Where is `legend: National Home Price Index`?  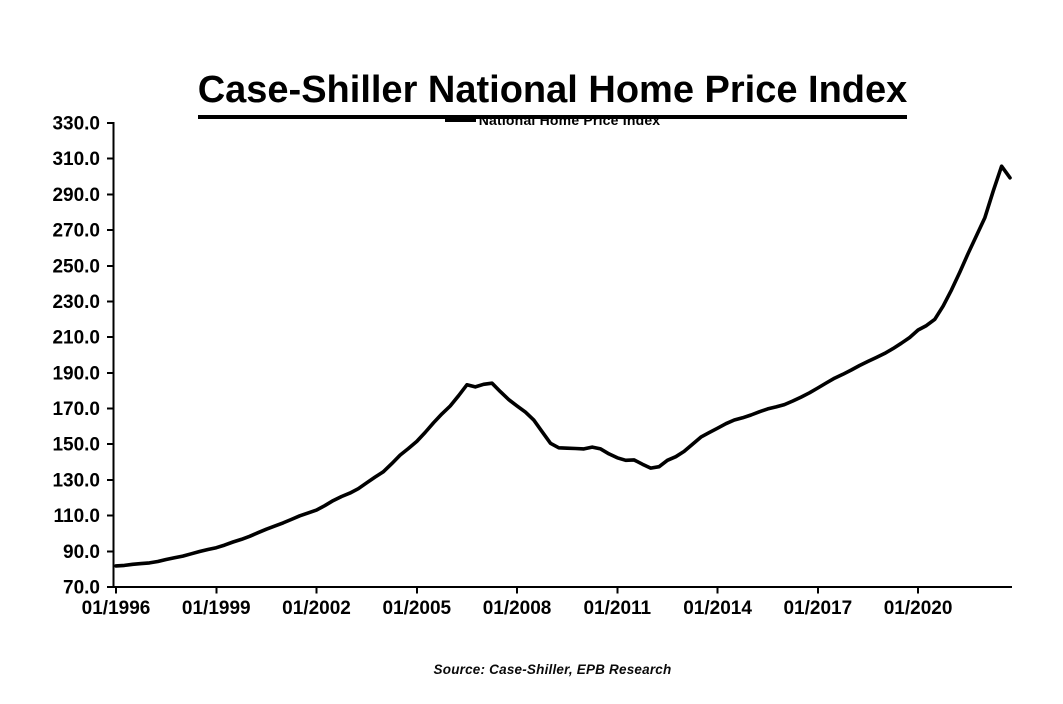
legend: National Home Price Index is located at coordinates (552, 120).